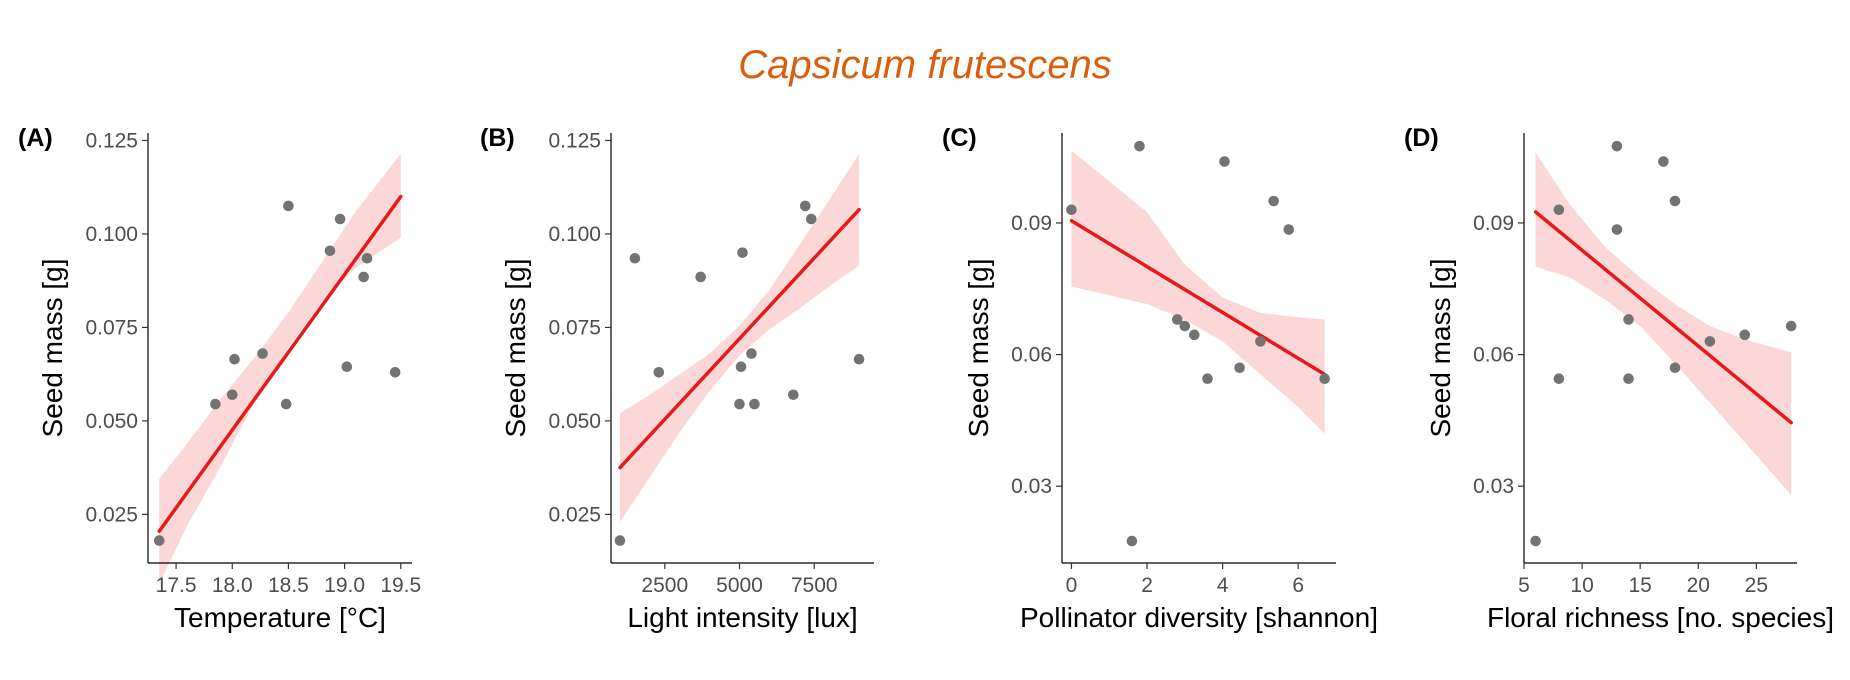  What do you see at coordinates (1421, 138) in the screenshot?
I see `panel-label: (D)` at bounding box center [1421, 138].